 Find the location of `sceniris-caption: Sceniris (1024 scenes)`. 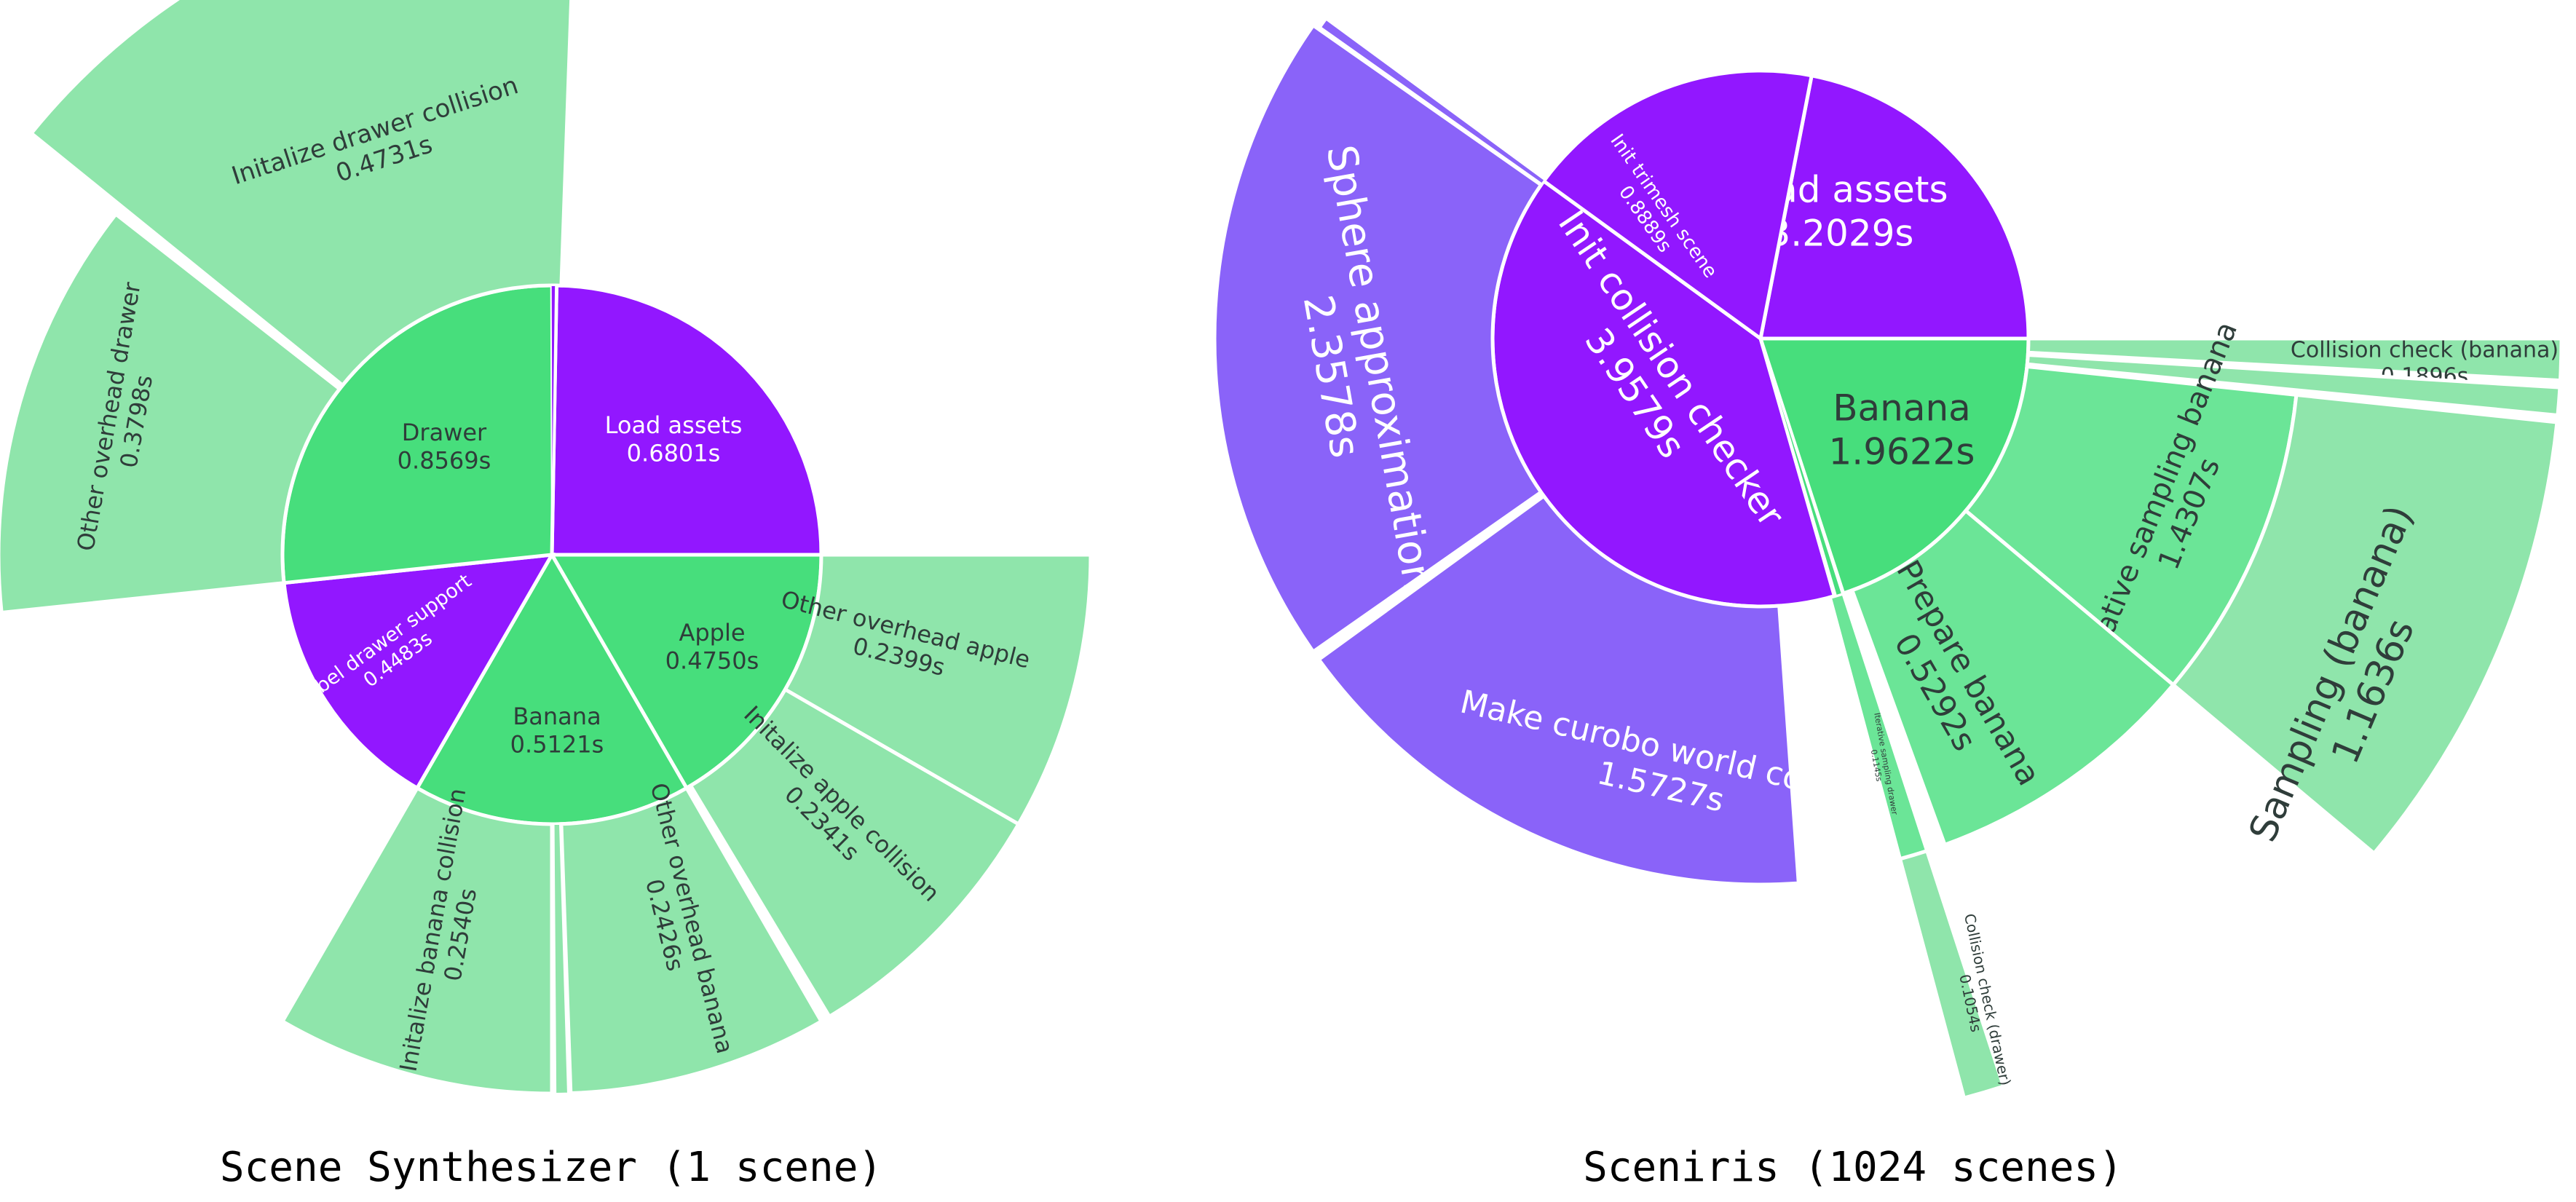

sceniris-caption: Sceniris (1024 scenes) is located at coordinates (1853, 1167).